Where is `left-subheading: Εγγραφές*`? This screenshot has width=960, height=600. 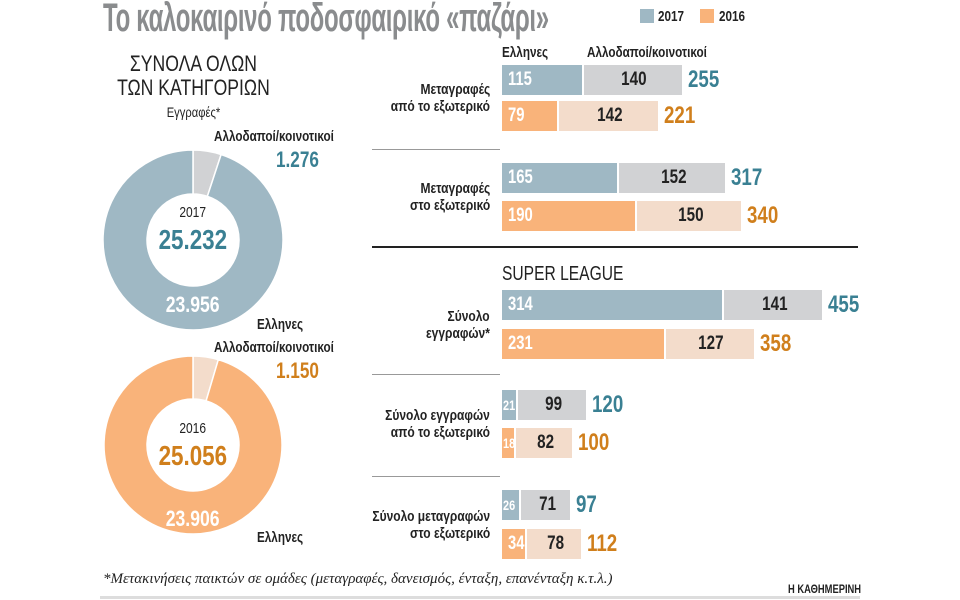 left-subheading: Εγγραφές* is located at coordinates (193, 112).